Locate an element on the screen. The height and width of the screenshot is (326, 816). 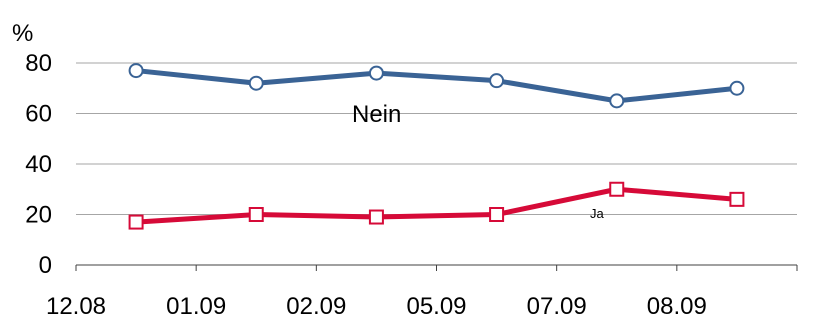
y-axis-unit-label: % is located at coordinates (22, 33).